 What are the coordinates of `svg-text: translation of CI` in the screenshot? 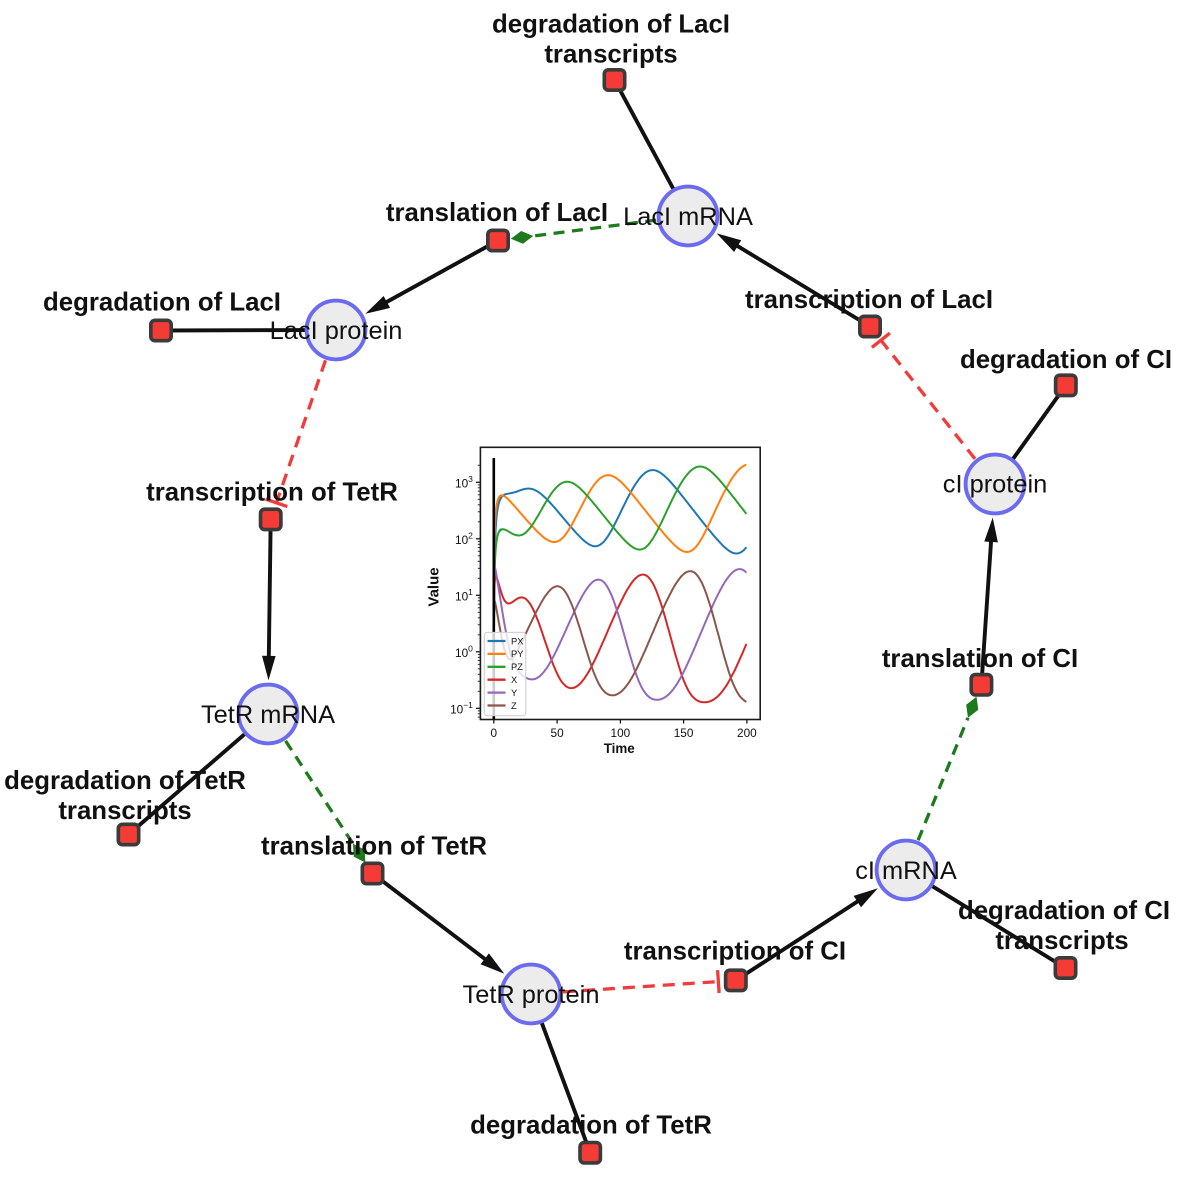 It's located at (980, 659).